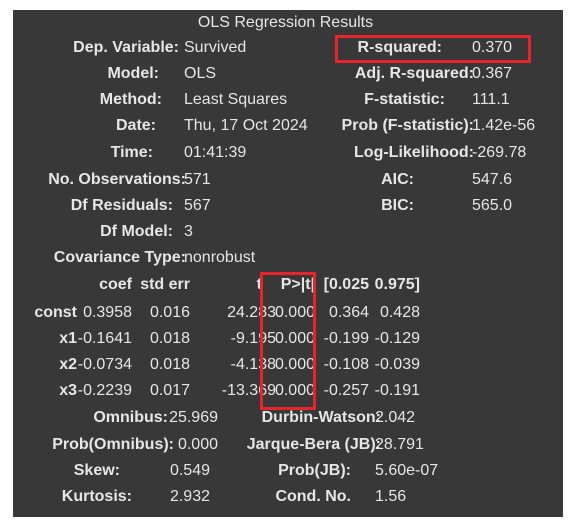 The width and height of the screenshot is (576, 523). Describe the element at coordinates (236, 99) in the screenshot. I see `method-value: Least Squares` at that location.